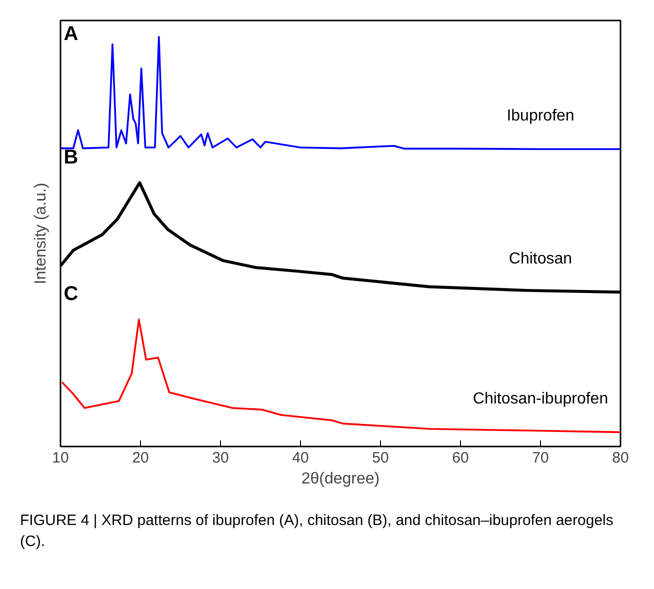 The height and width of the screenshot is (589, 654). I want to click on series-label: Chitosan-ibuprofen, so click(540, 399).